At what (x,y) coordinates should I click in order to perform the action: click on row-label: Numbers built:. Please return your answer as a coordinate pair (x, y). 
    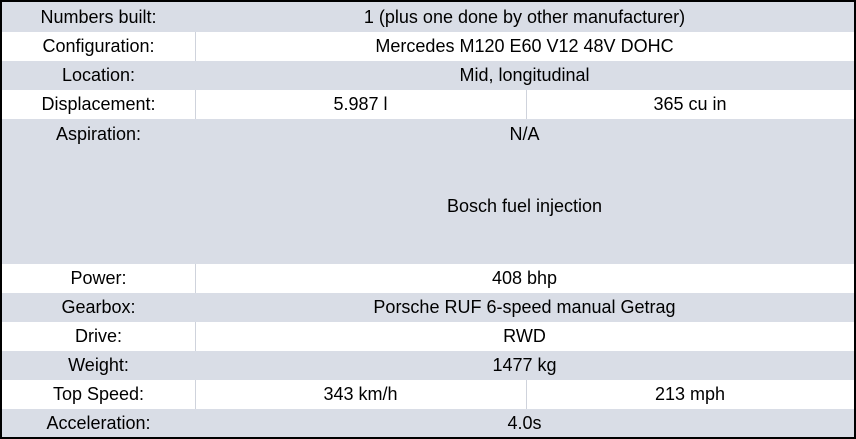
    Looking at the image, I should click on (98, 17).